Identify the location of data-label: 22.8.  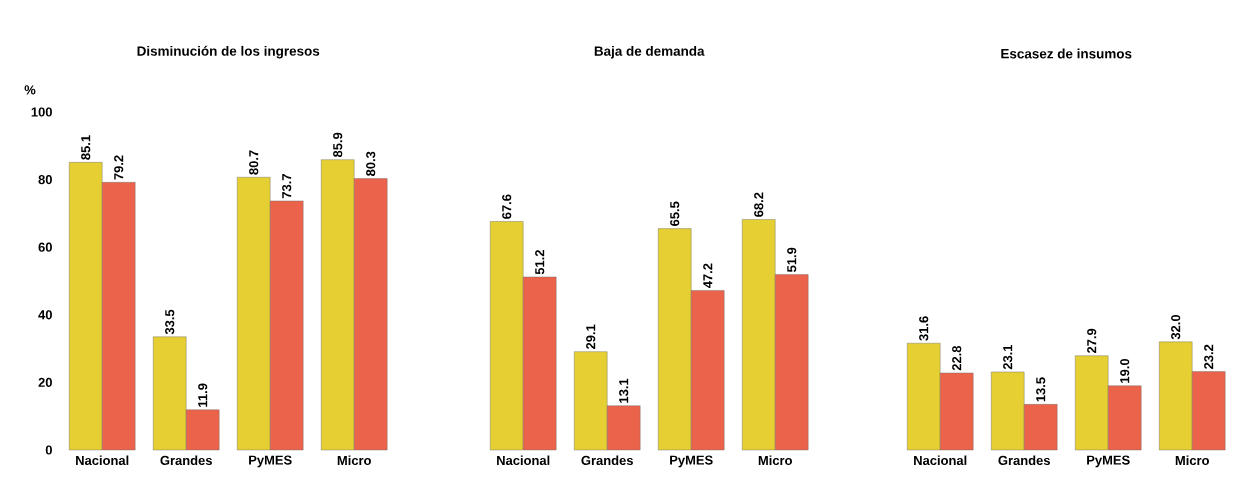
(957, 358).